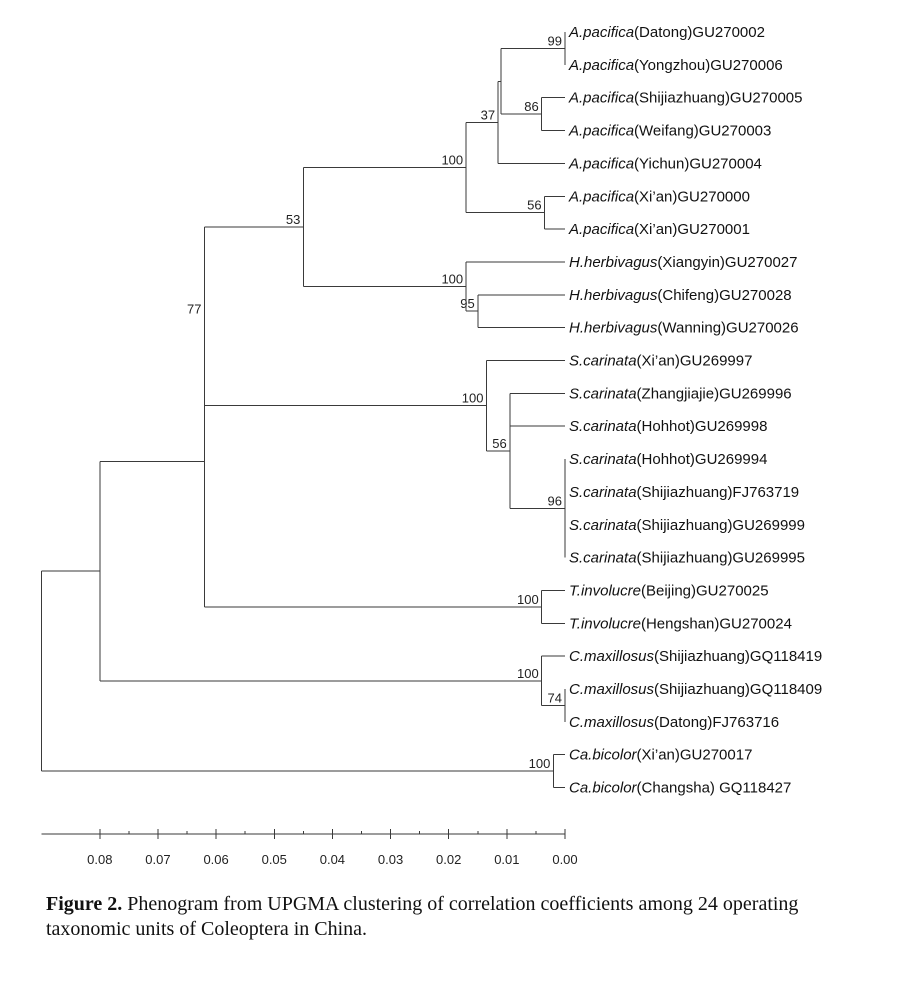 The width and height of the screenshot is (897, 989). Describe the element at coordinates (695, 755) in the screenshot. I see `taxon-locality-accession: (Xi’an)GU270017` at that location.